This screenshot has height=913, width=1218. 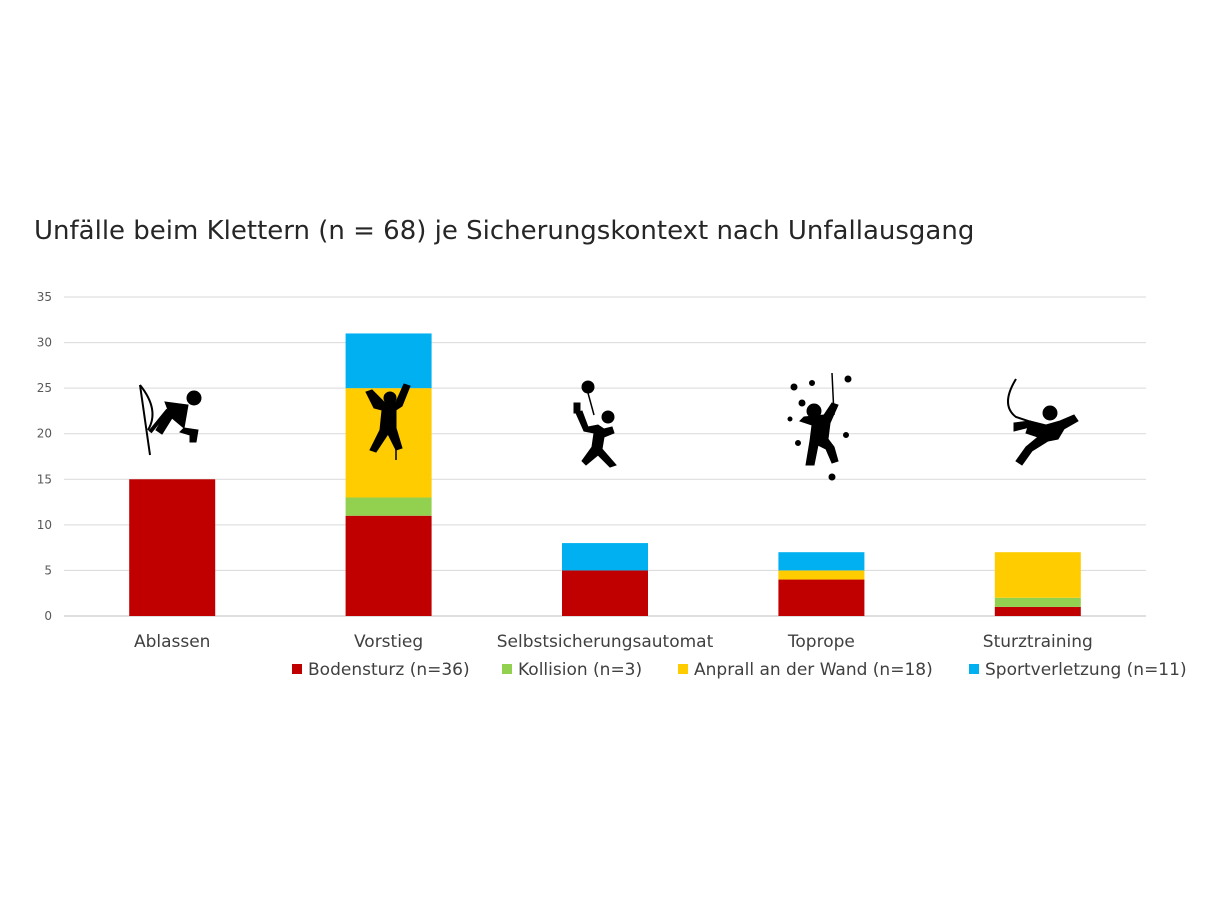 I want to click on legend-label: Bodensturz (n=36), so click(x=389, y=670).